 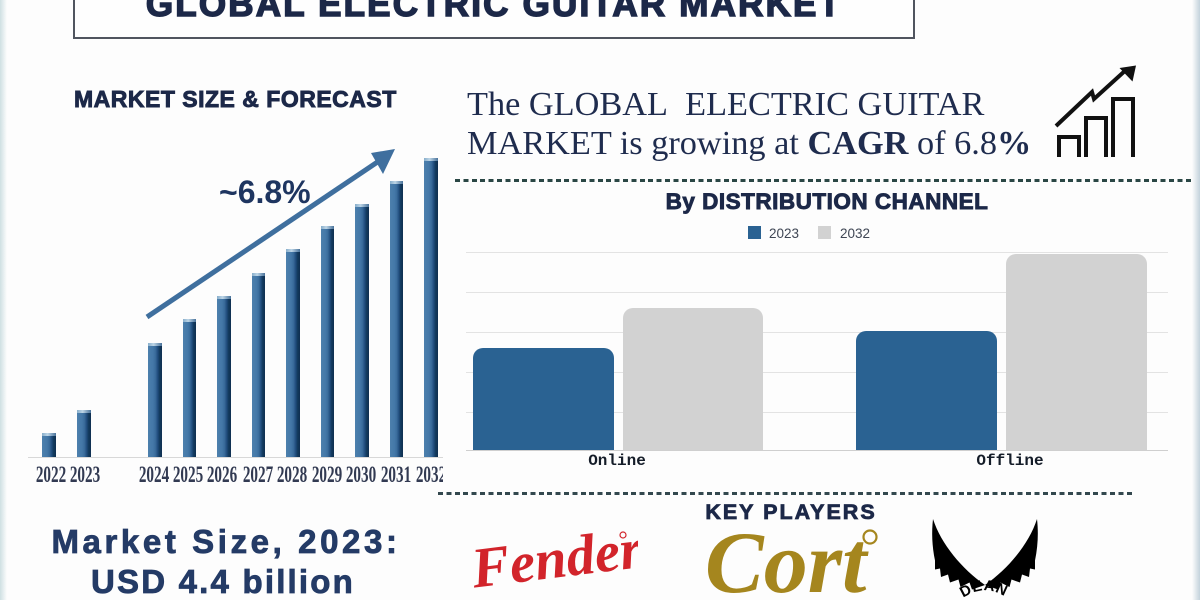 What do you see at coordinates (552, 557) in the screenshot?
I see `svg-text: Fender` at bounding box center [552, 557].